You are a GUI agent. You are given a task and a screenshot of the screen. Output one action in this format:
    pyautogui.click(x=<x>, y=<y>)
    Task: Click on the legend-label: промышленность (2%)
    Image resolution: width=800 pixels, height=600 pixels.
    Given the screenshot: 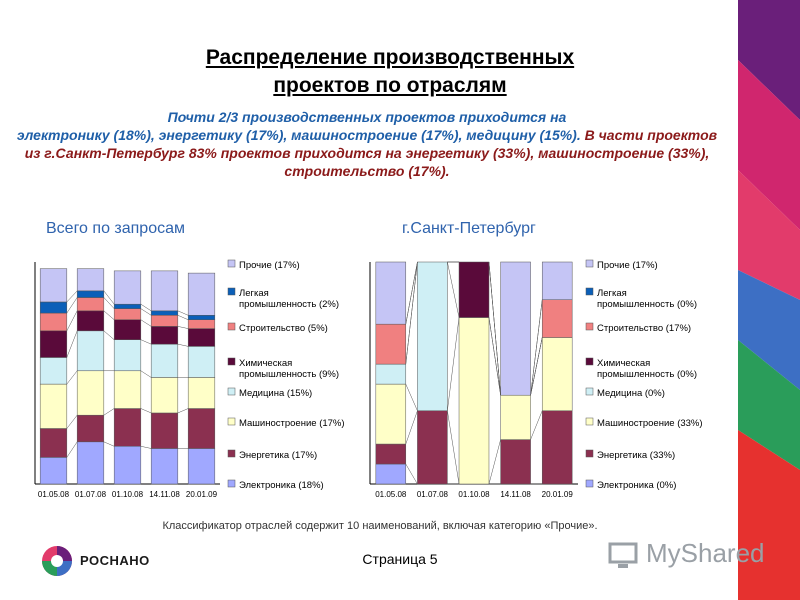 What is the action you would take?
    pyautogui.click(x=289, y=304)
    